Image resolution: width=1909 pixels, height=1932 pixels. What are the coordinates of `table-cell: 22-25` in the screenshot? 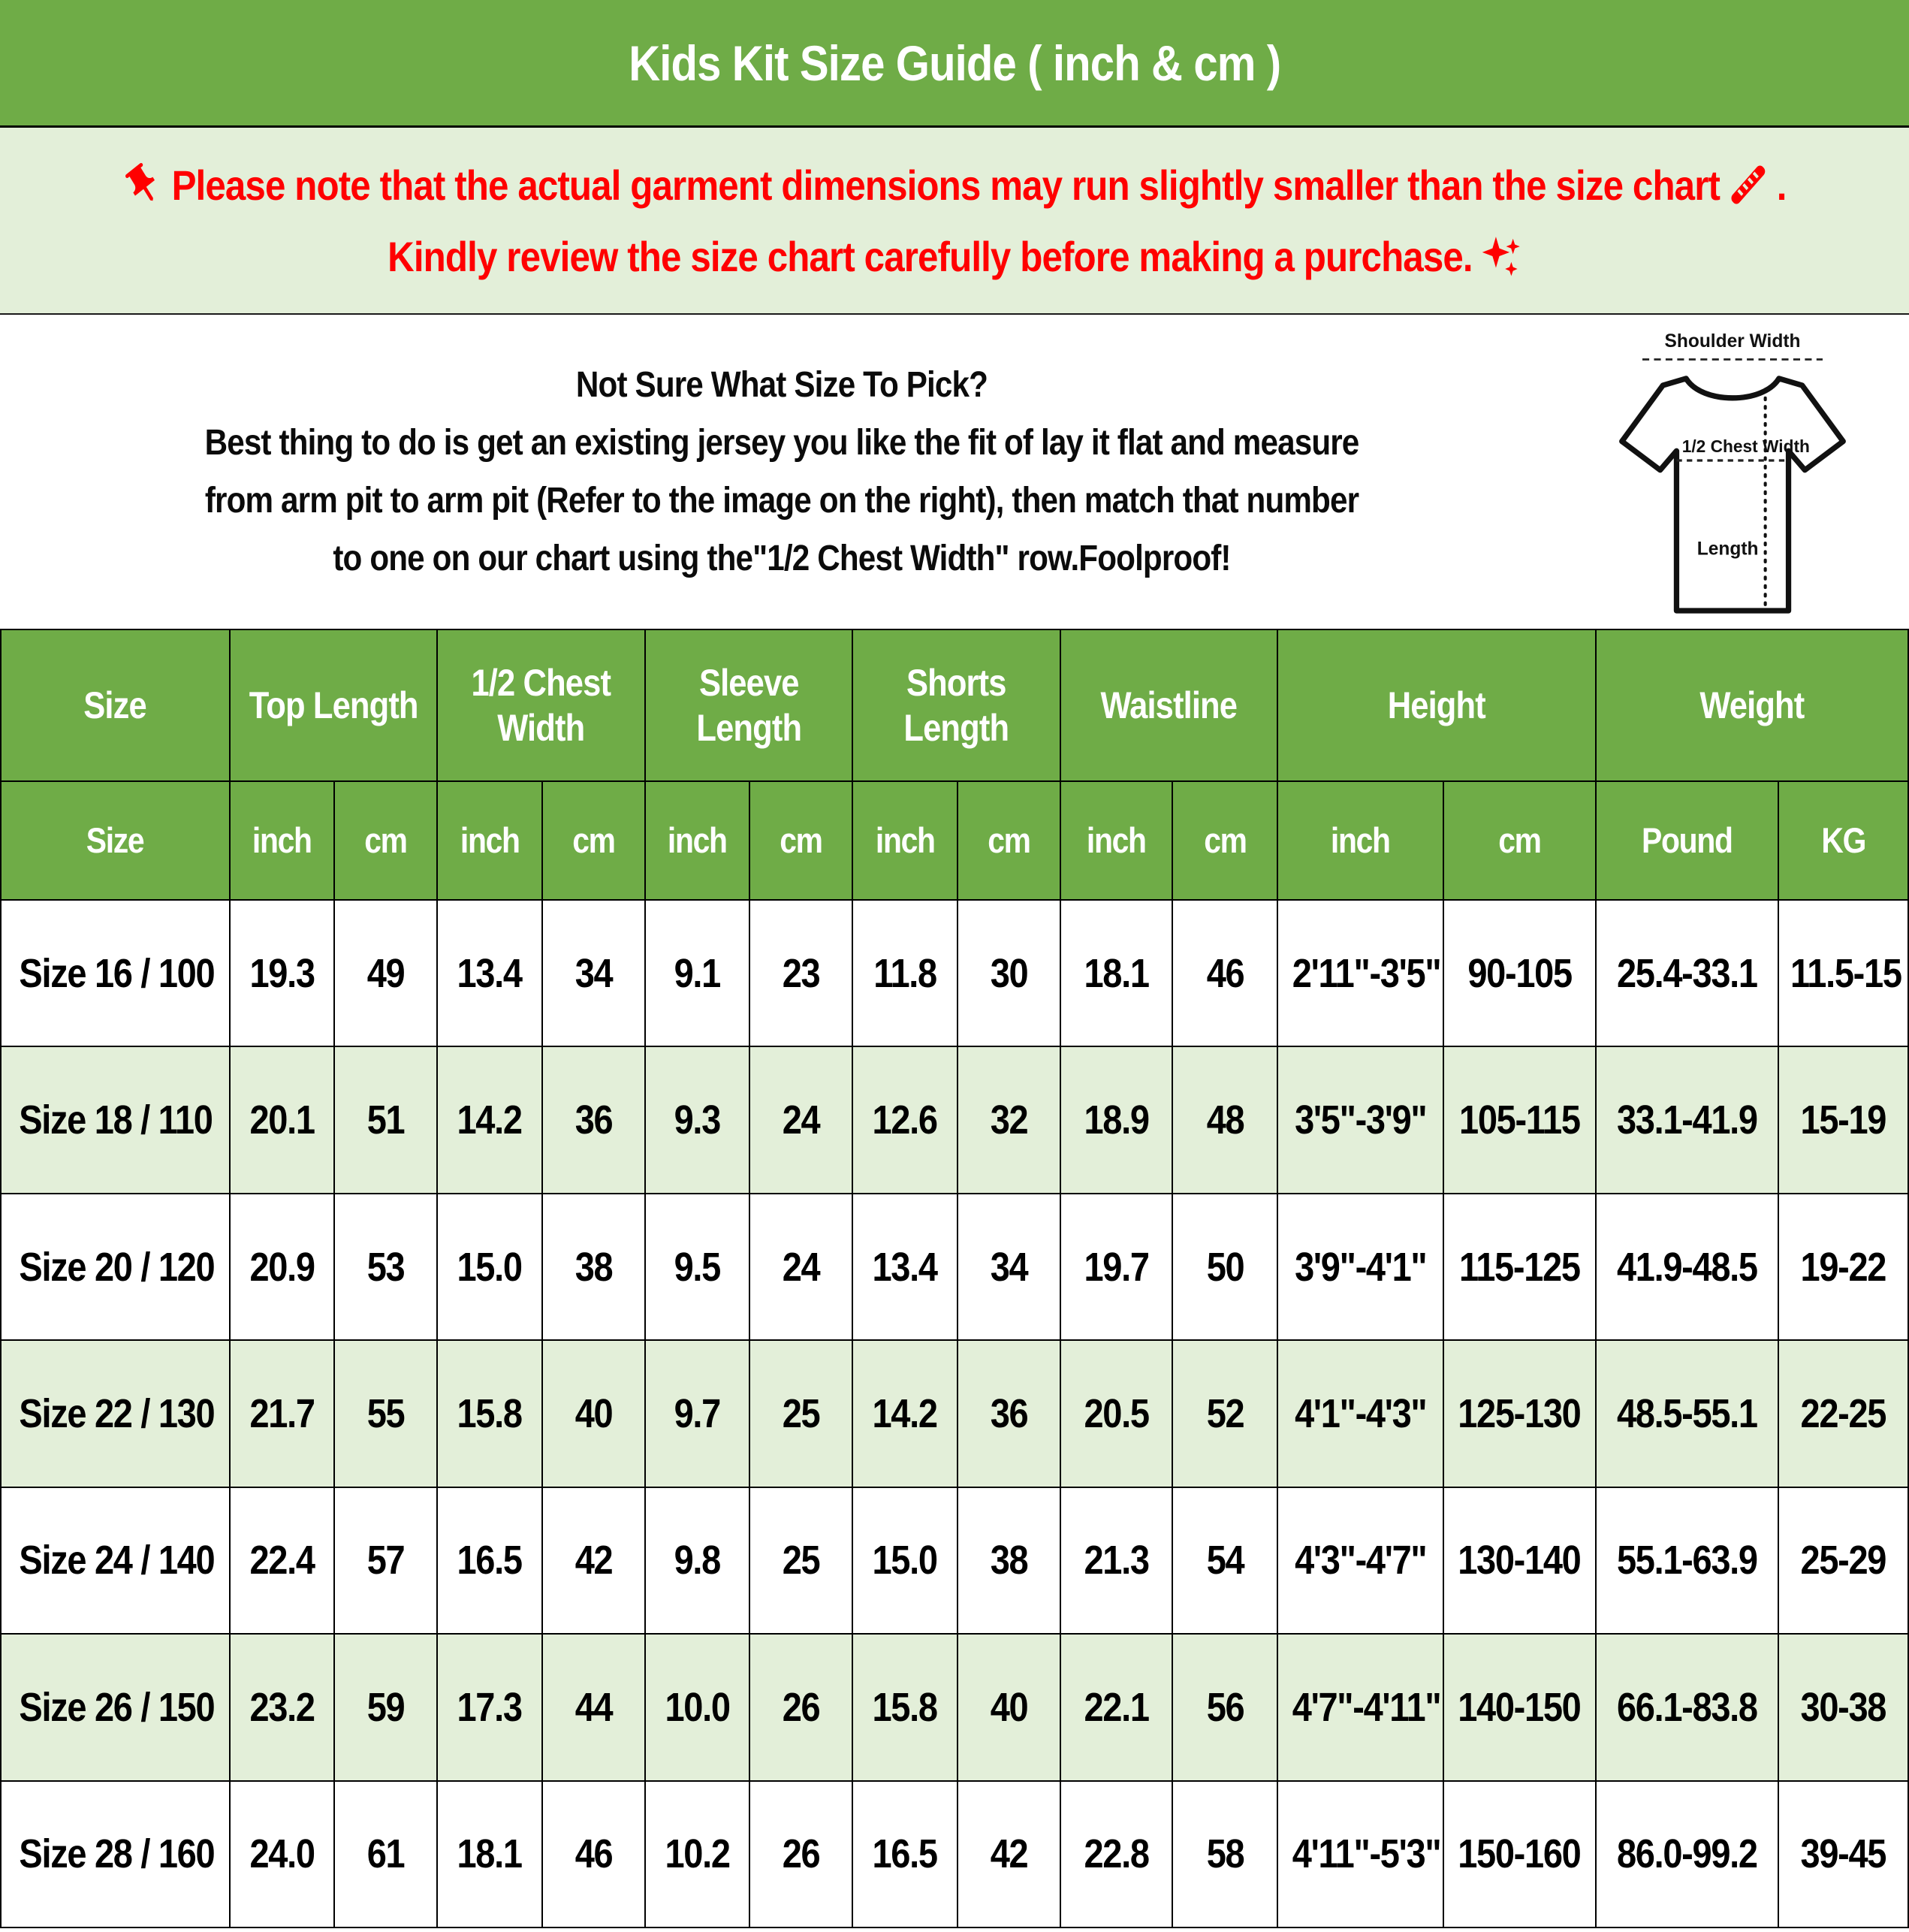 It's located at (1843, 1413).